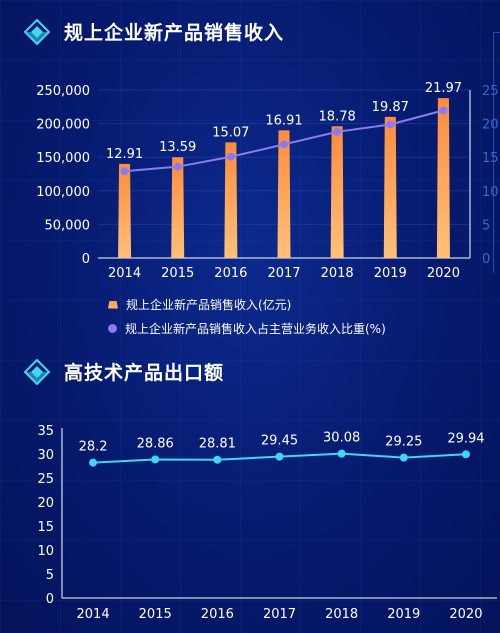 This screenshot has height=633, width=500. I want to click on y-tick-label: 15, so click(45, 527).